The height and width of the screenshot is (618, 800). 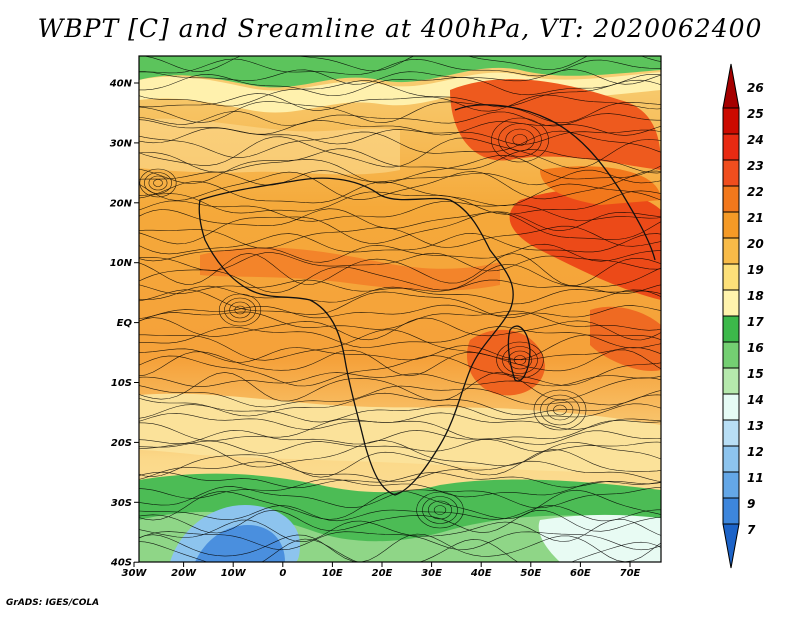 What do you see at coordinates (755, 296) in the screenshot?
I see `colorbar-label: 18` at bounding box center [755, 296].